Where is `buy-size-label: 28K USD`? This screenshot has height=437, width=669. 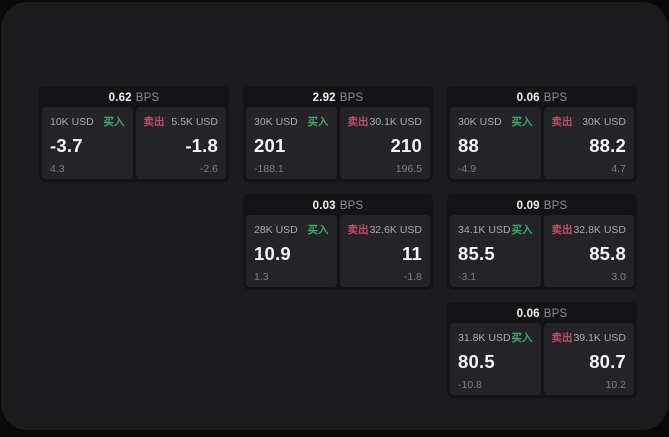 buy-size-label: 28K USD is located at coordinates (276, 229).